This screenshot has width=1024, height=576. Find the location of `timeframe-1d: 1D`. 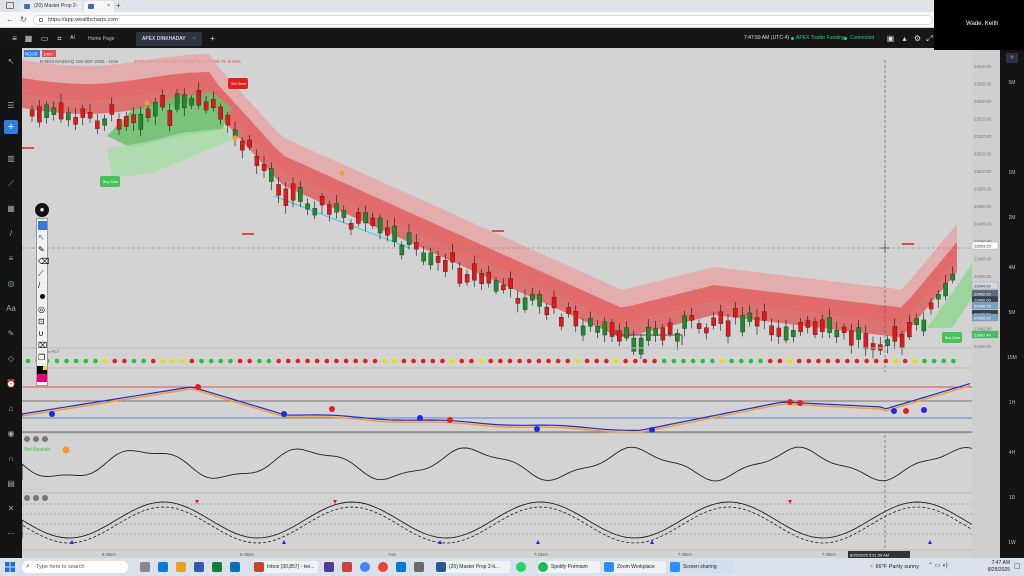

timeframe-1d: 1D is located at coordinates (1012, 498).